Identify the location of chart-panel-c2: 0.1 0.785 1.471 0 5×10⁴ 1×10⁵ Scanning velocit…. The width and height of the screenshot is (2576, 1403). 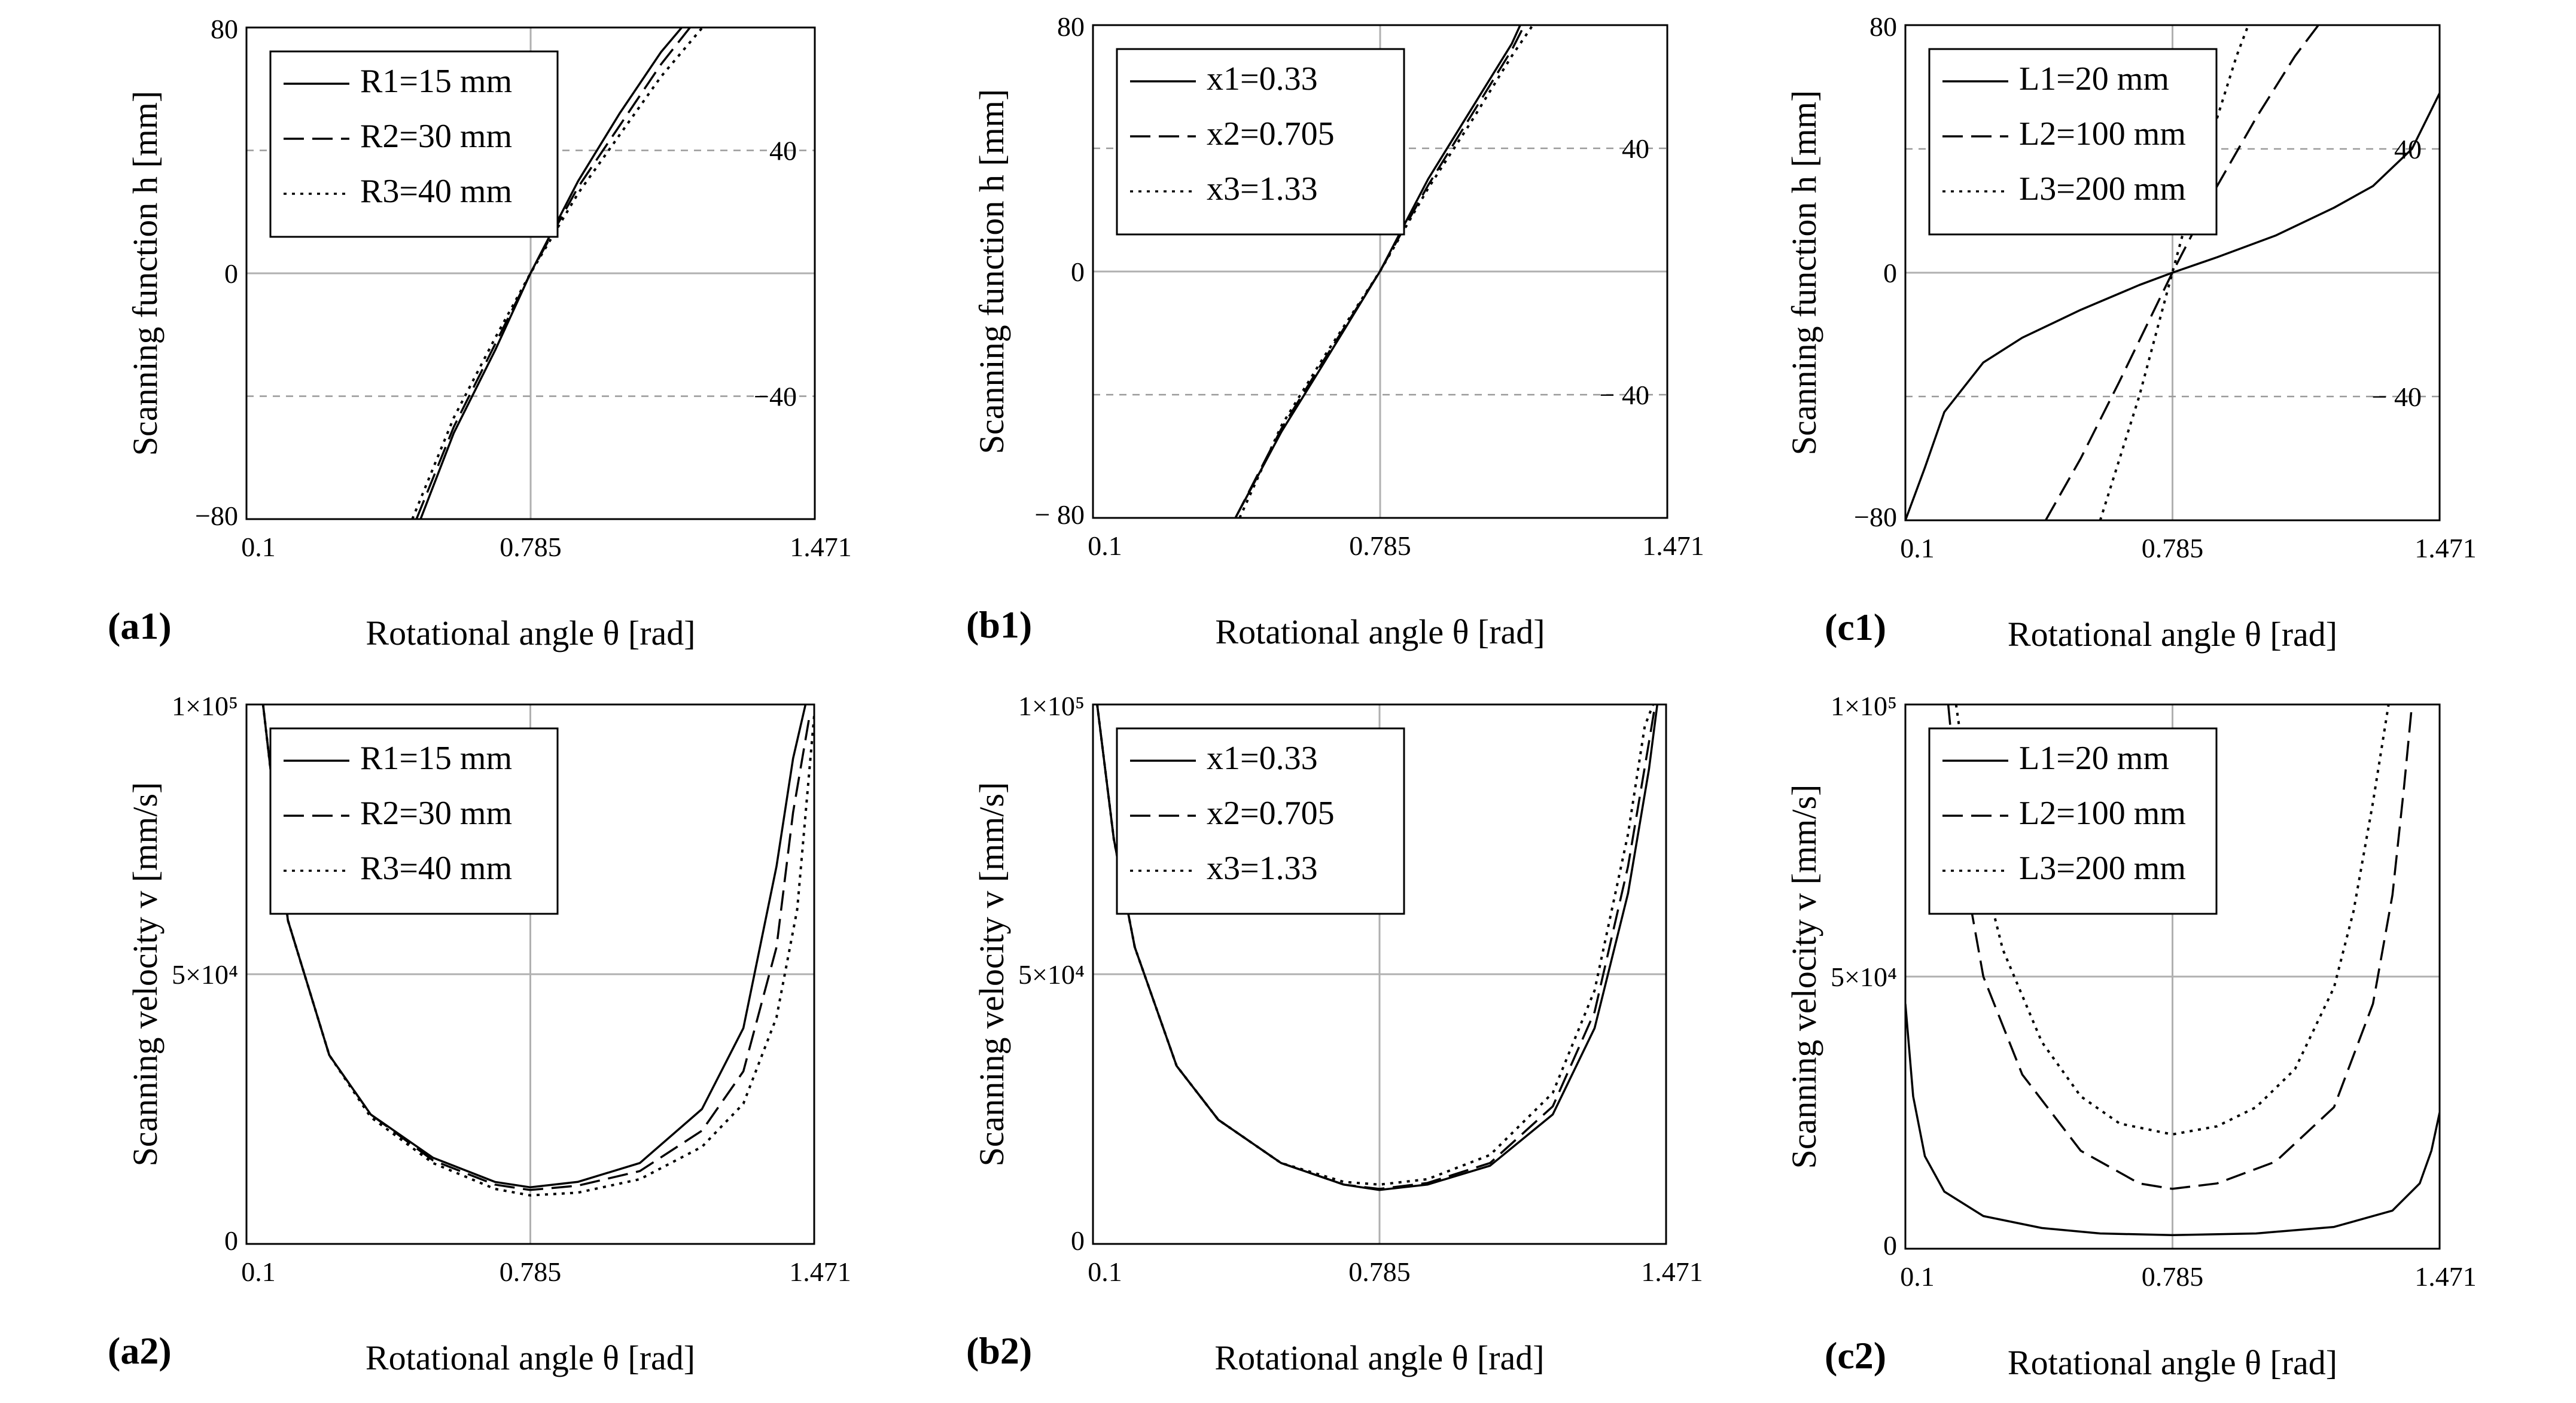
(2131, 1036).